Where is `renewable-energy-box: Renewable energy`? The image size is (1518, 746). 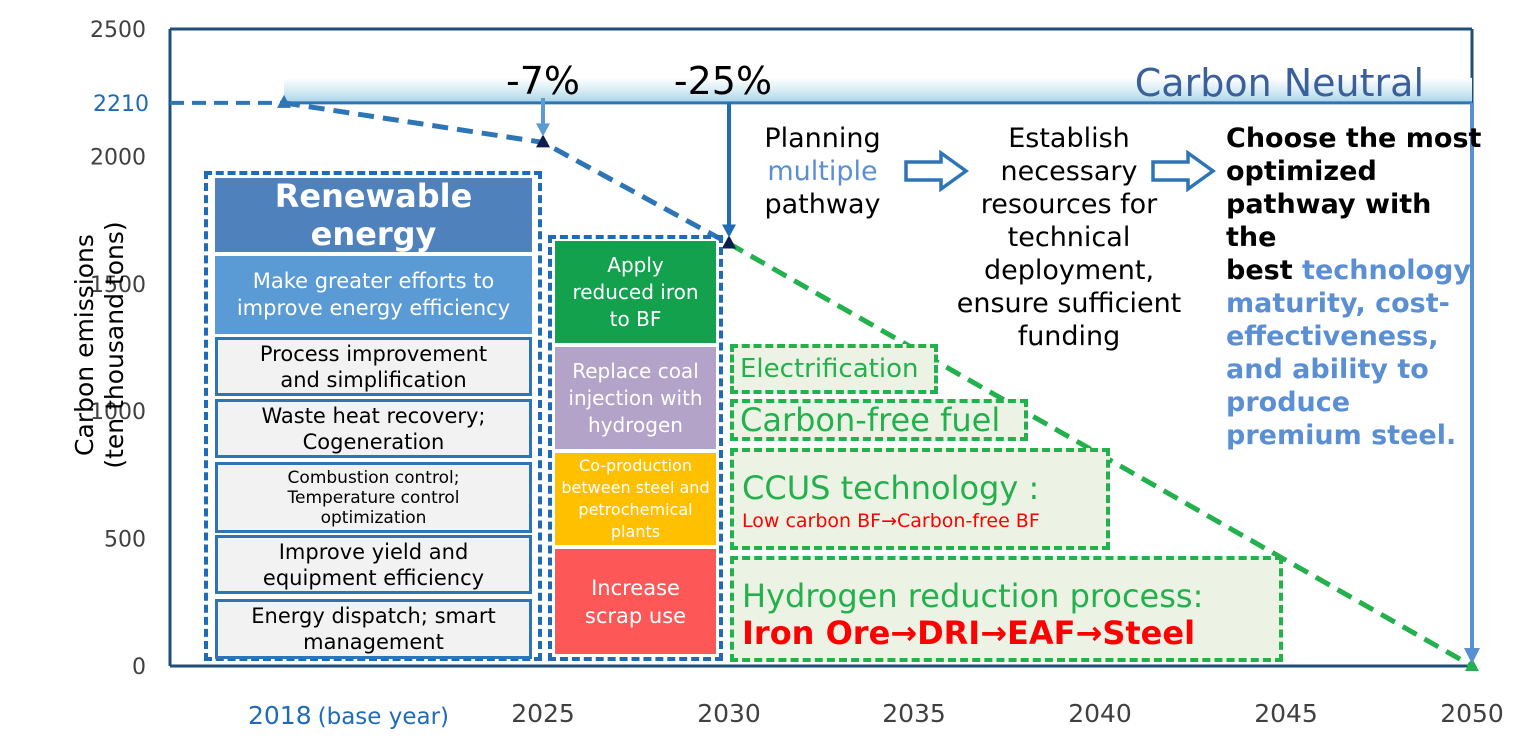 renewable-energy-box: Renewable energy is located at coordinates (373, 215).